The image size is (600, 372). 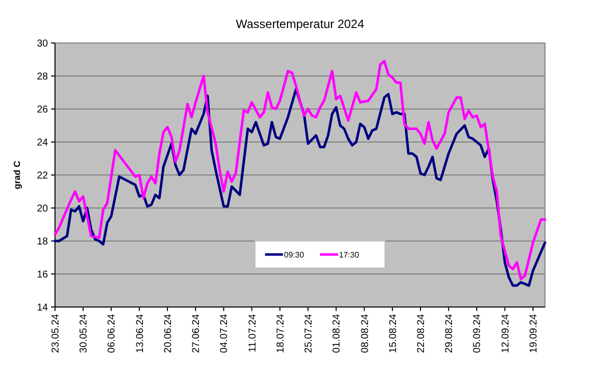 I want to click on x-tick-label: 12.09.24, so click(x=506, y=333).